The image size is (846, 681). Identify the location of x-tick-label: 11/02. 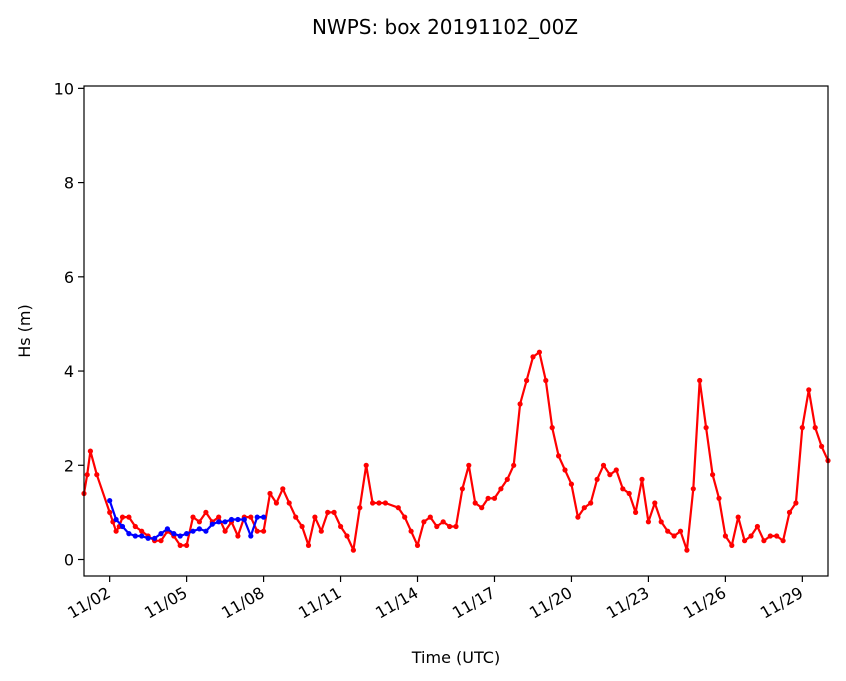
(88, 603).